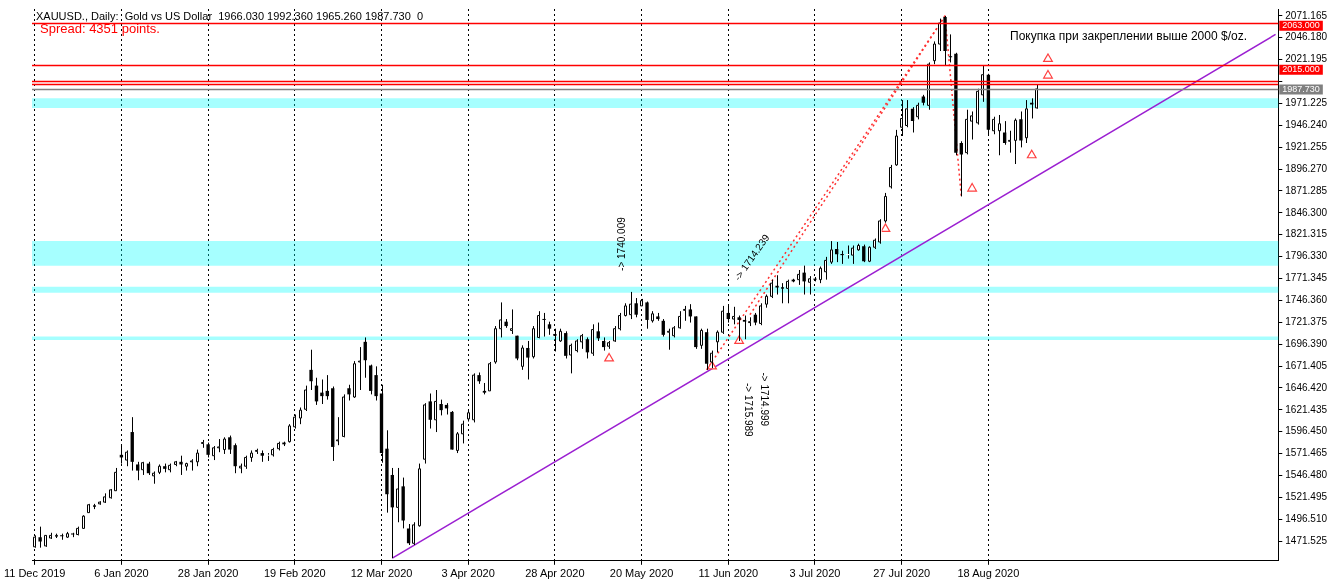 Image resolution: width=1332 pixels, height=584 pixels. What do you see at coordinates (1306, 453) in the screenshot?
I see `y-tick-label: 1571.465` at bounding box center [1306, 453].